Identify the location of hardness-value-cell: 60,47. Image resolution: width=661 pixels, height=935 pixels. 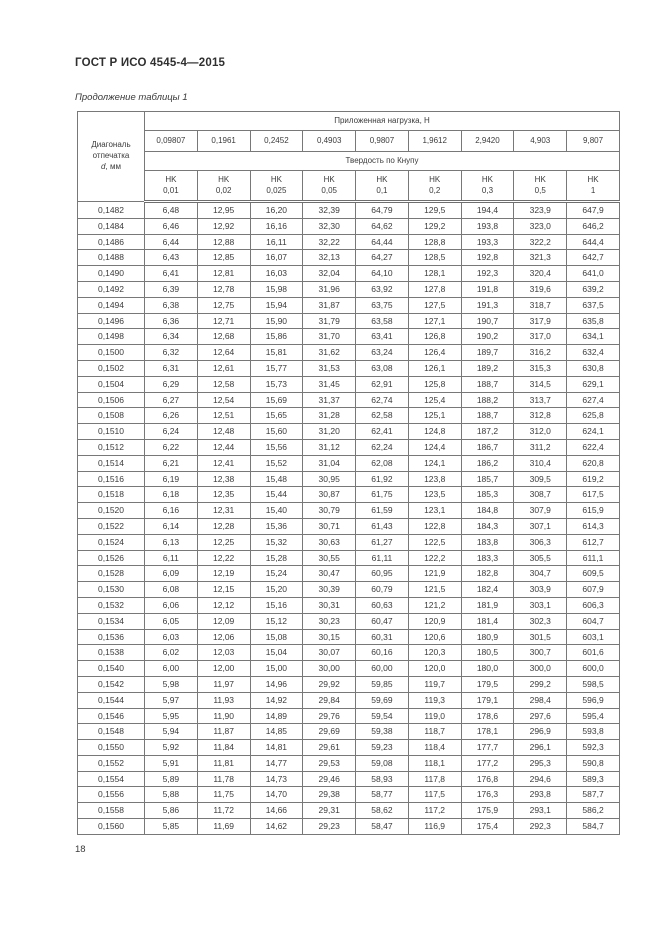
(382, 621).